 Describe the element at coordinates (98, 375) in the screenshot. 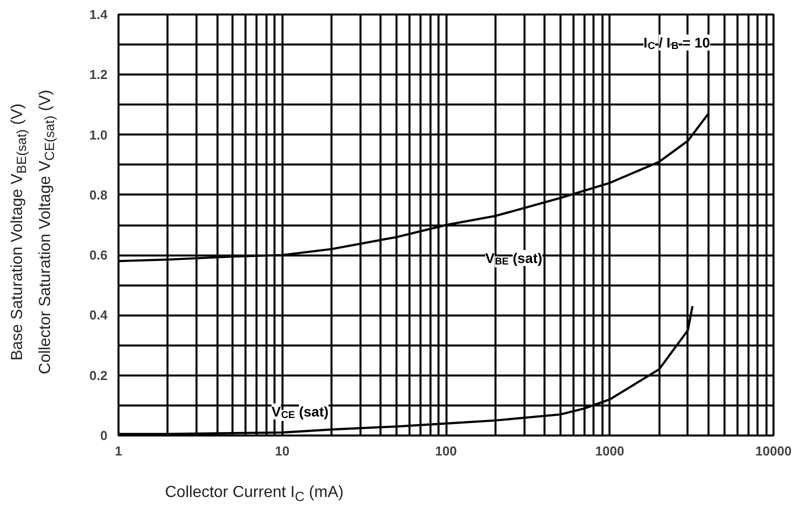

I see `y-tick-label: 0.2` at that location.